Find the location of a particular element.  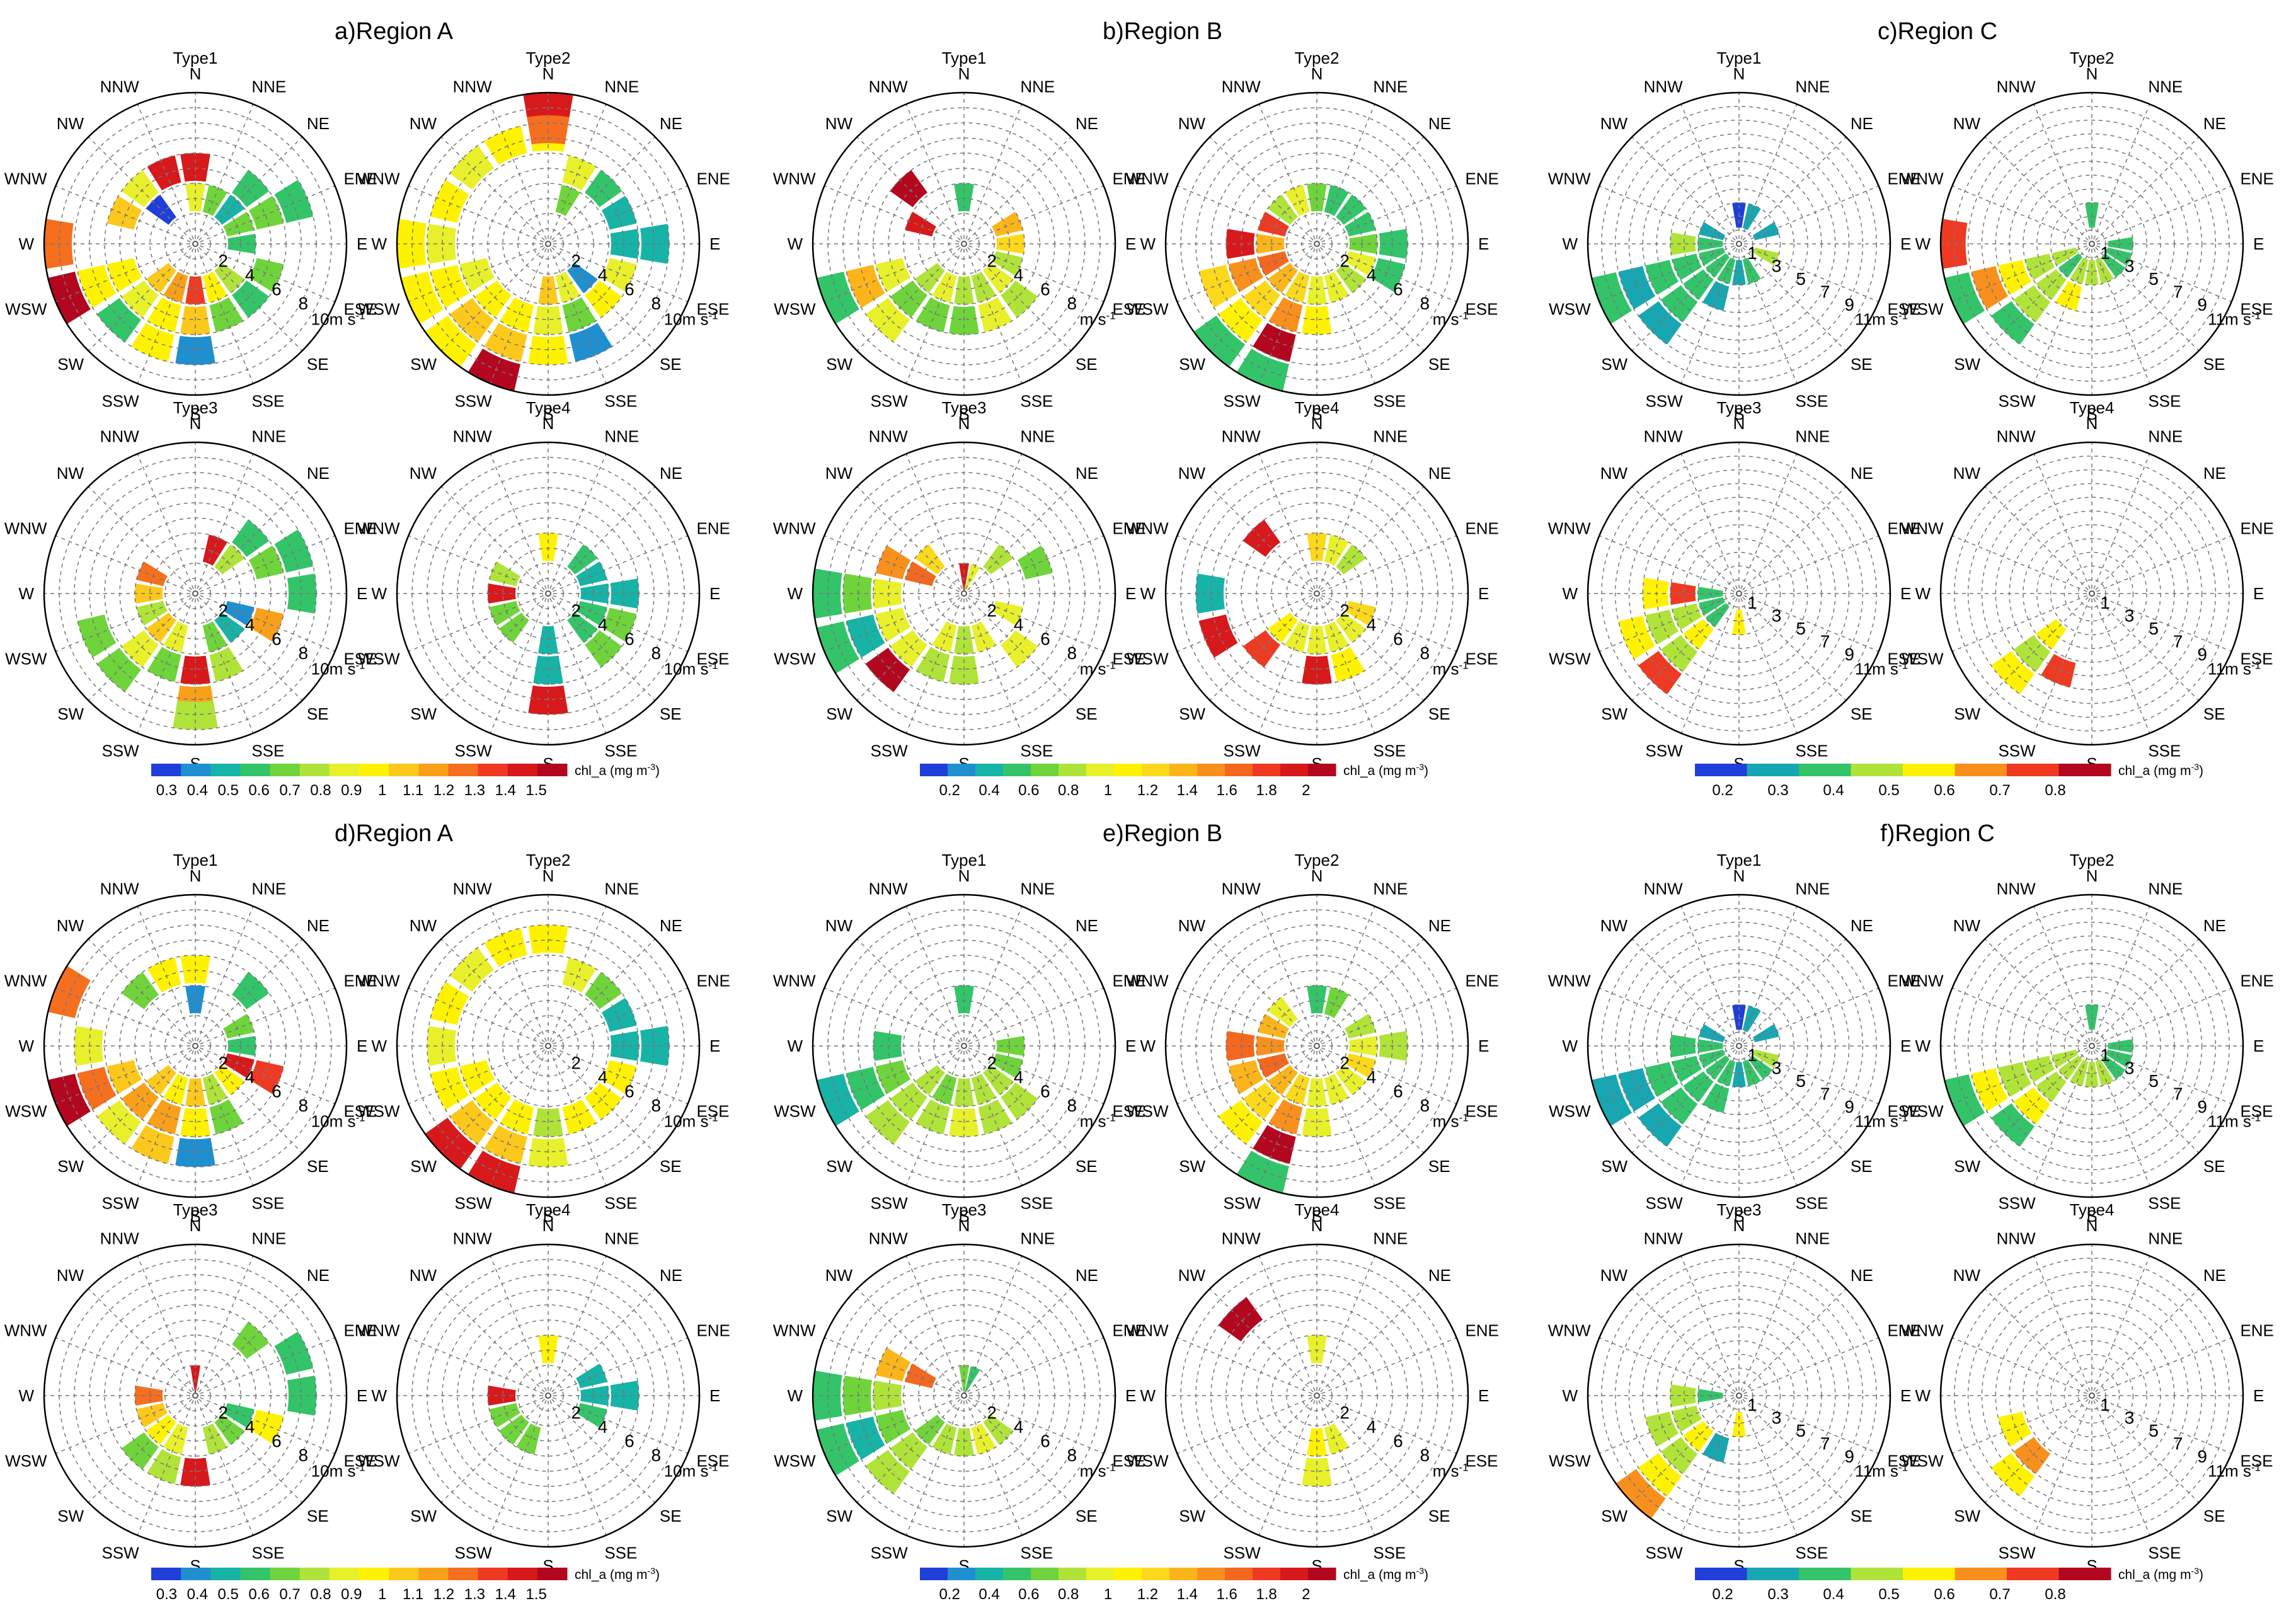

direction-label: W is located at coordinates (1148, 594).